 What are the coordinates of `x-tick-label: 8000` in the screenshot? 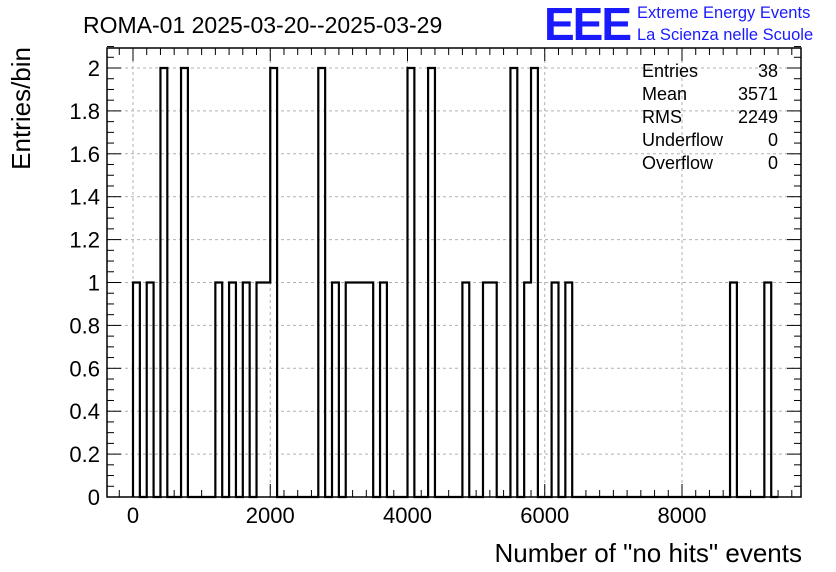 It's located at (682, 515).